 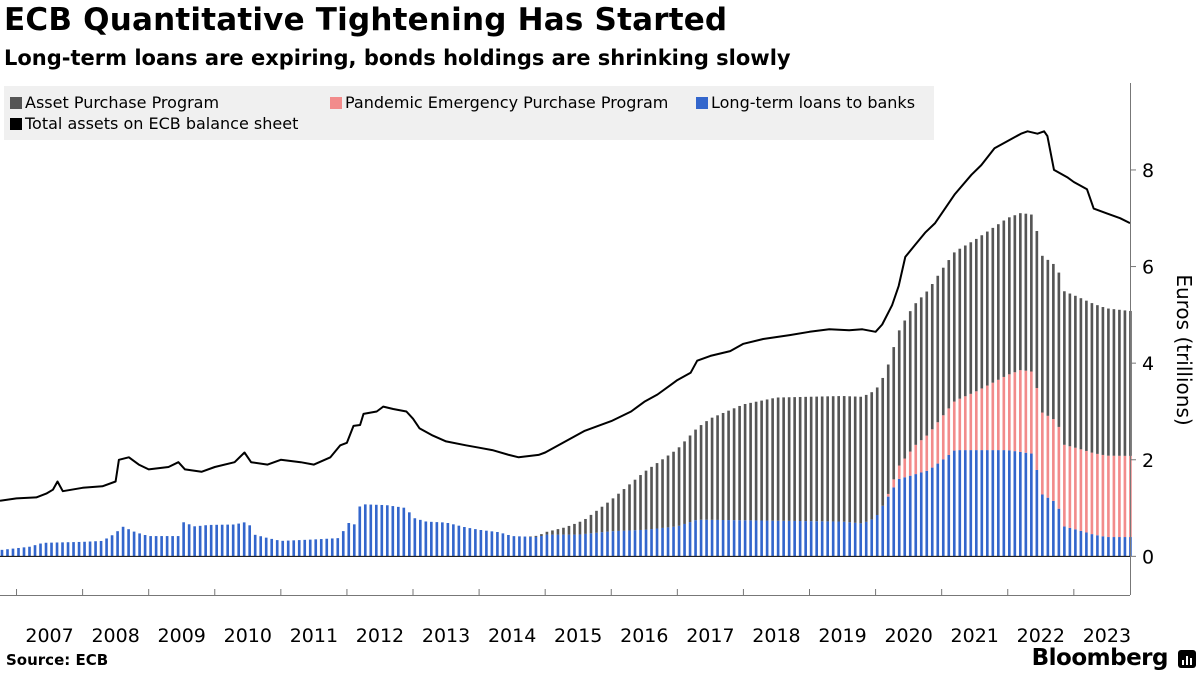 I want to click on legend-label-total: Total assets on ECB balance sheet, so click(x=162, y=123).